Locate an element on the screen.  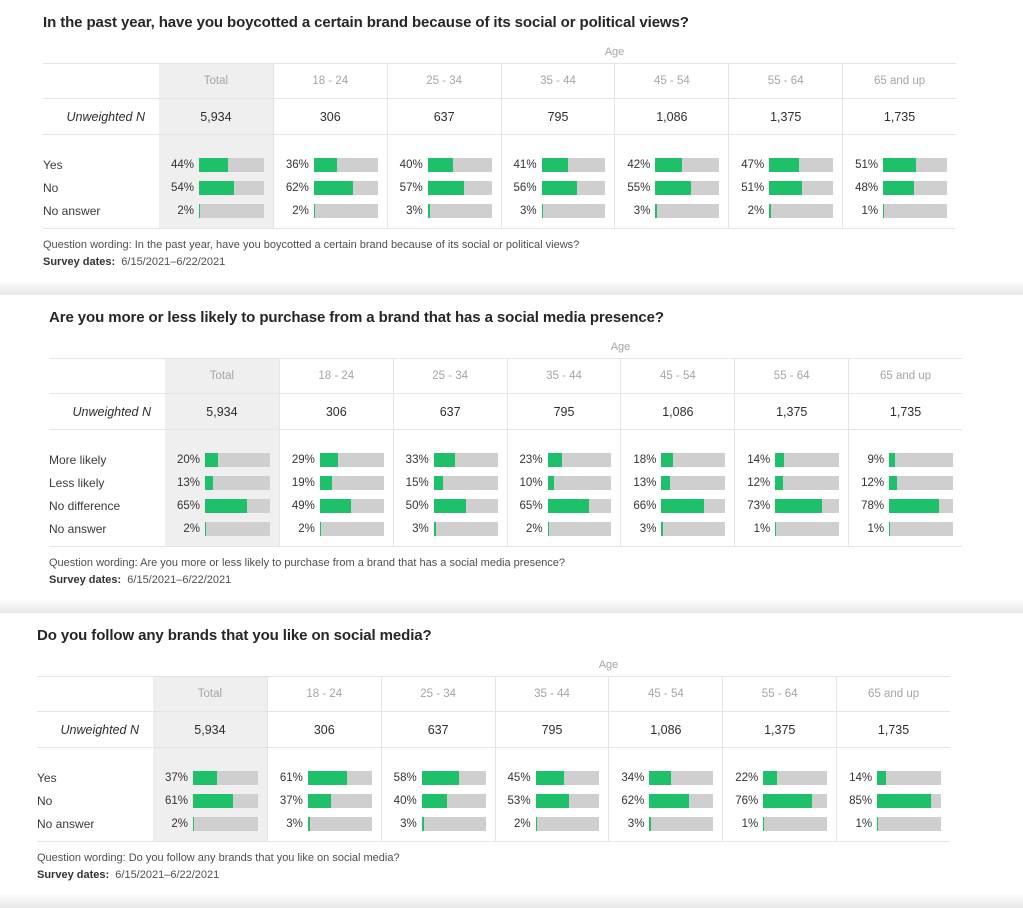
bar-cell: 42% is located at coordinates (671, 164).